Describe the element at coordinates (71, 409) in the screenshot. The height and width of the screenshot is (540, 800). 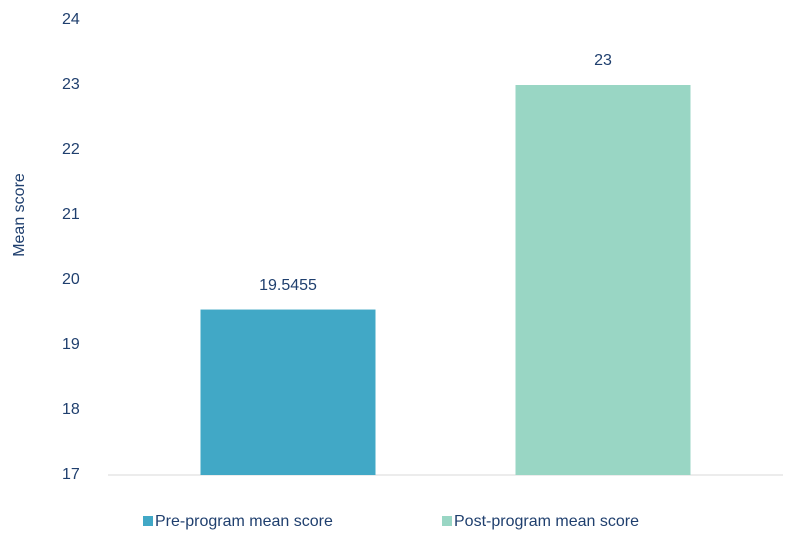
I see `y-tick-label: 18` at that location.